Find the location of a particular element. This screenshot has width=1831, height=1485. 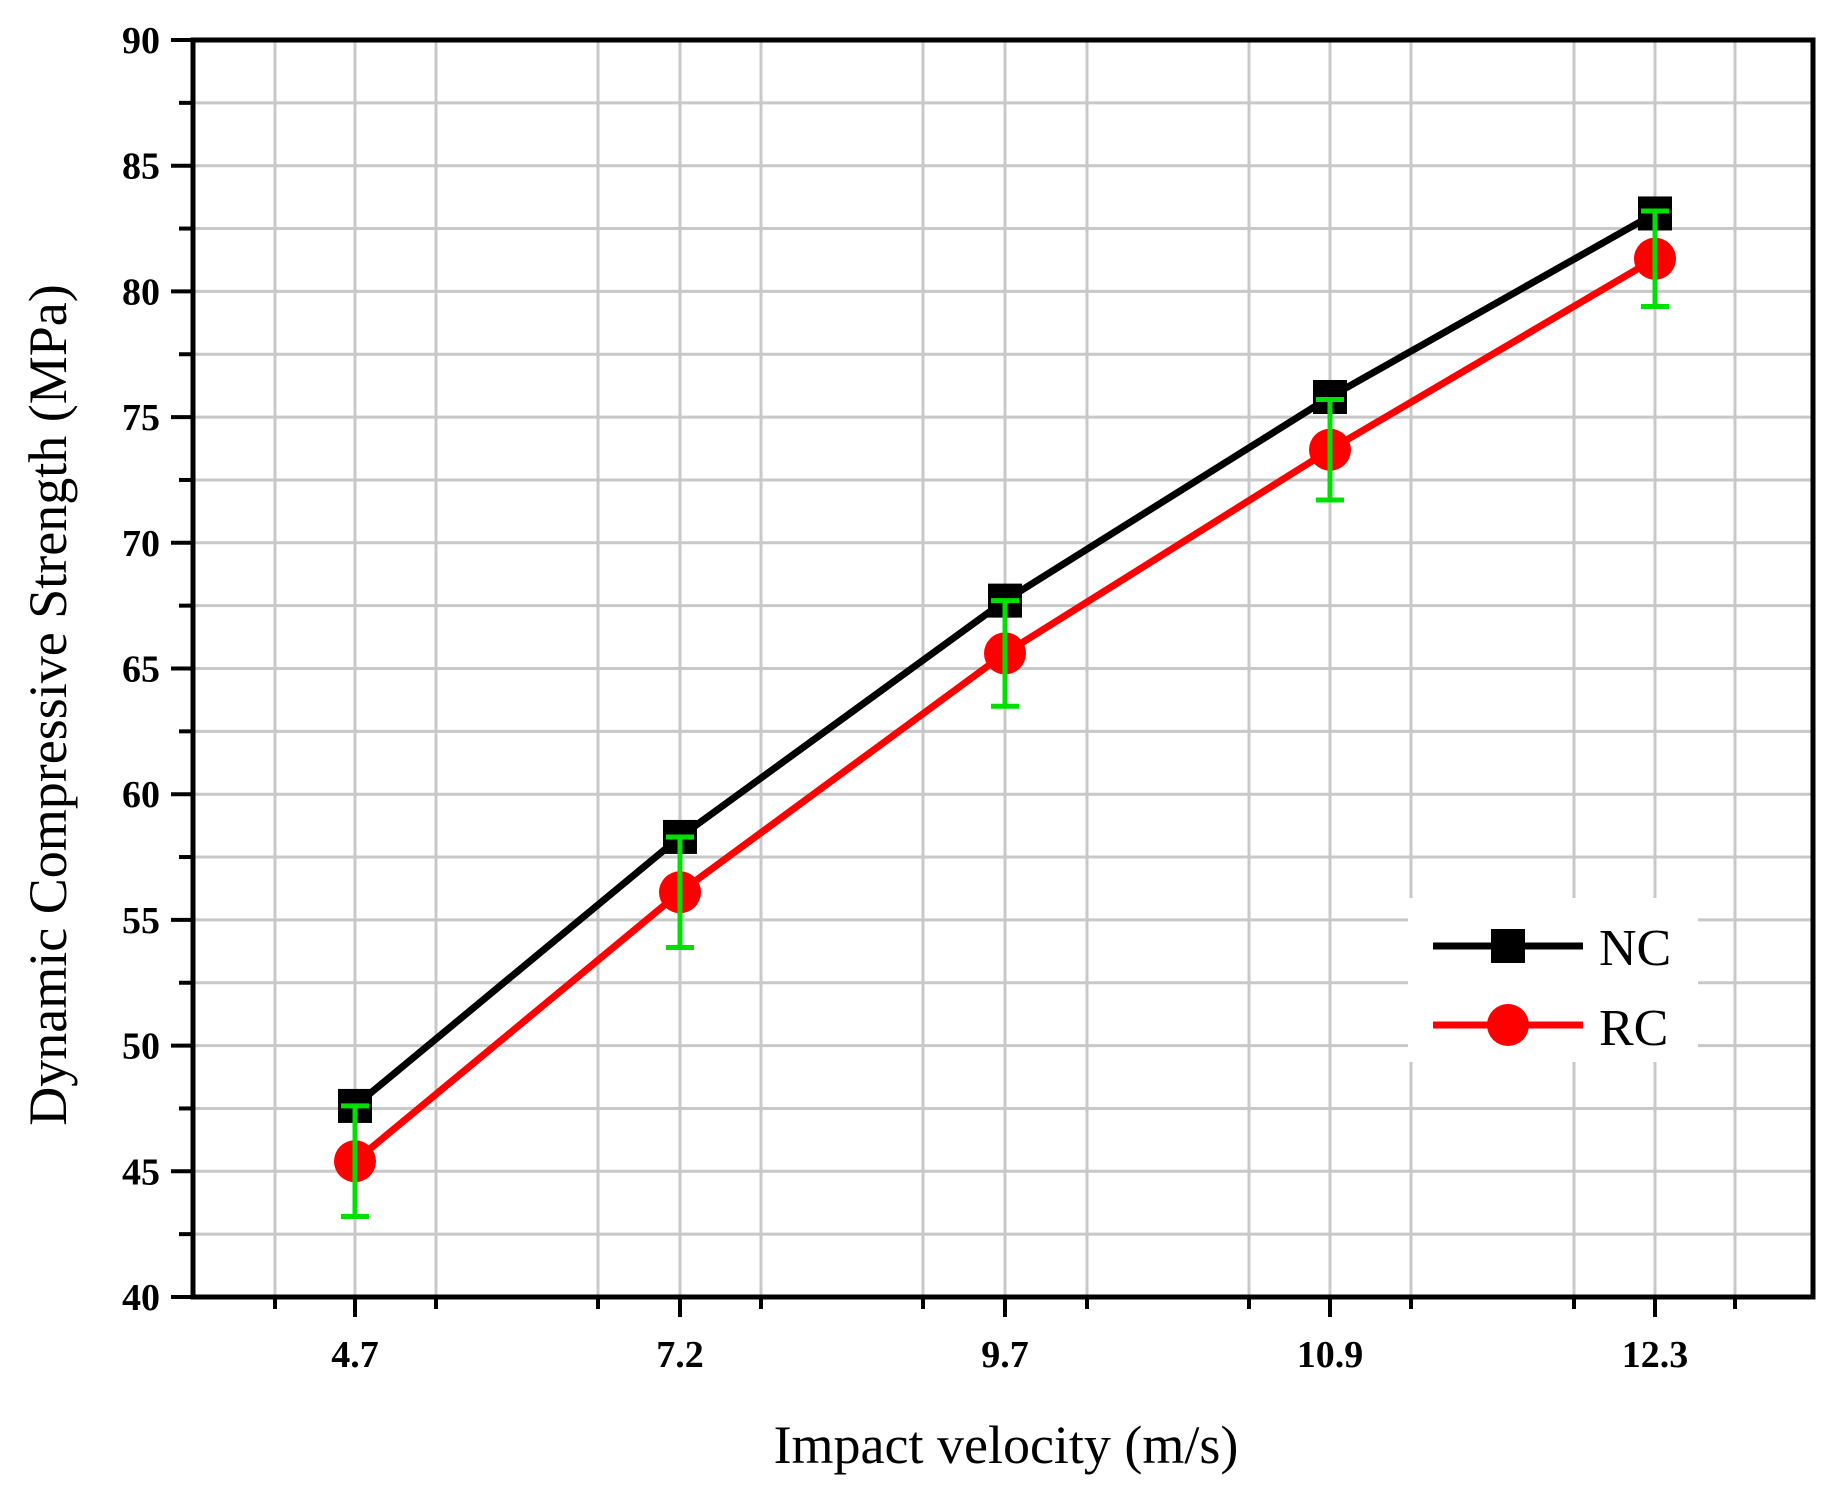

legend-box is located at coordinates (1553, 980).